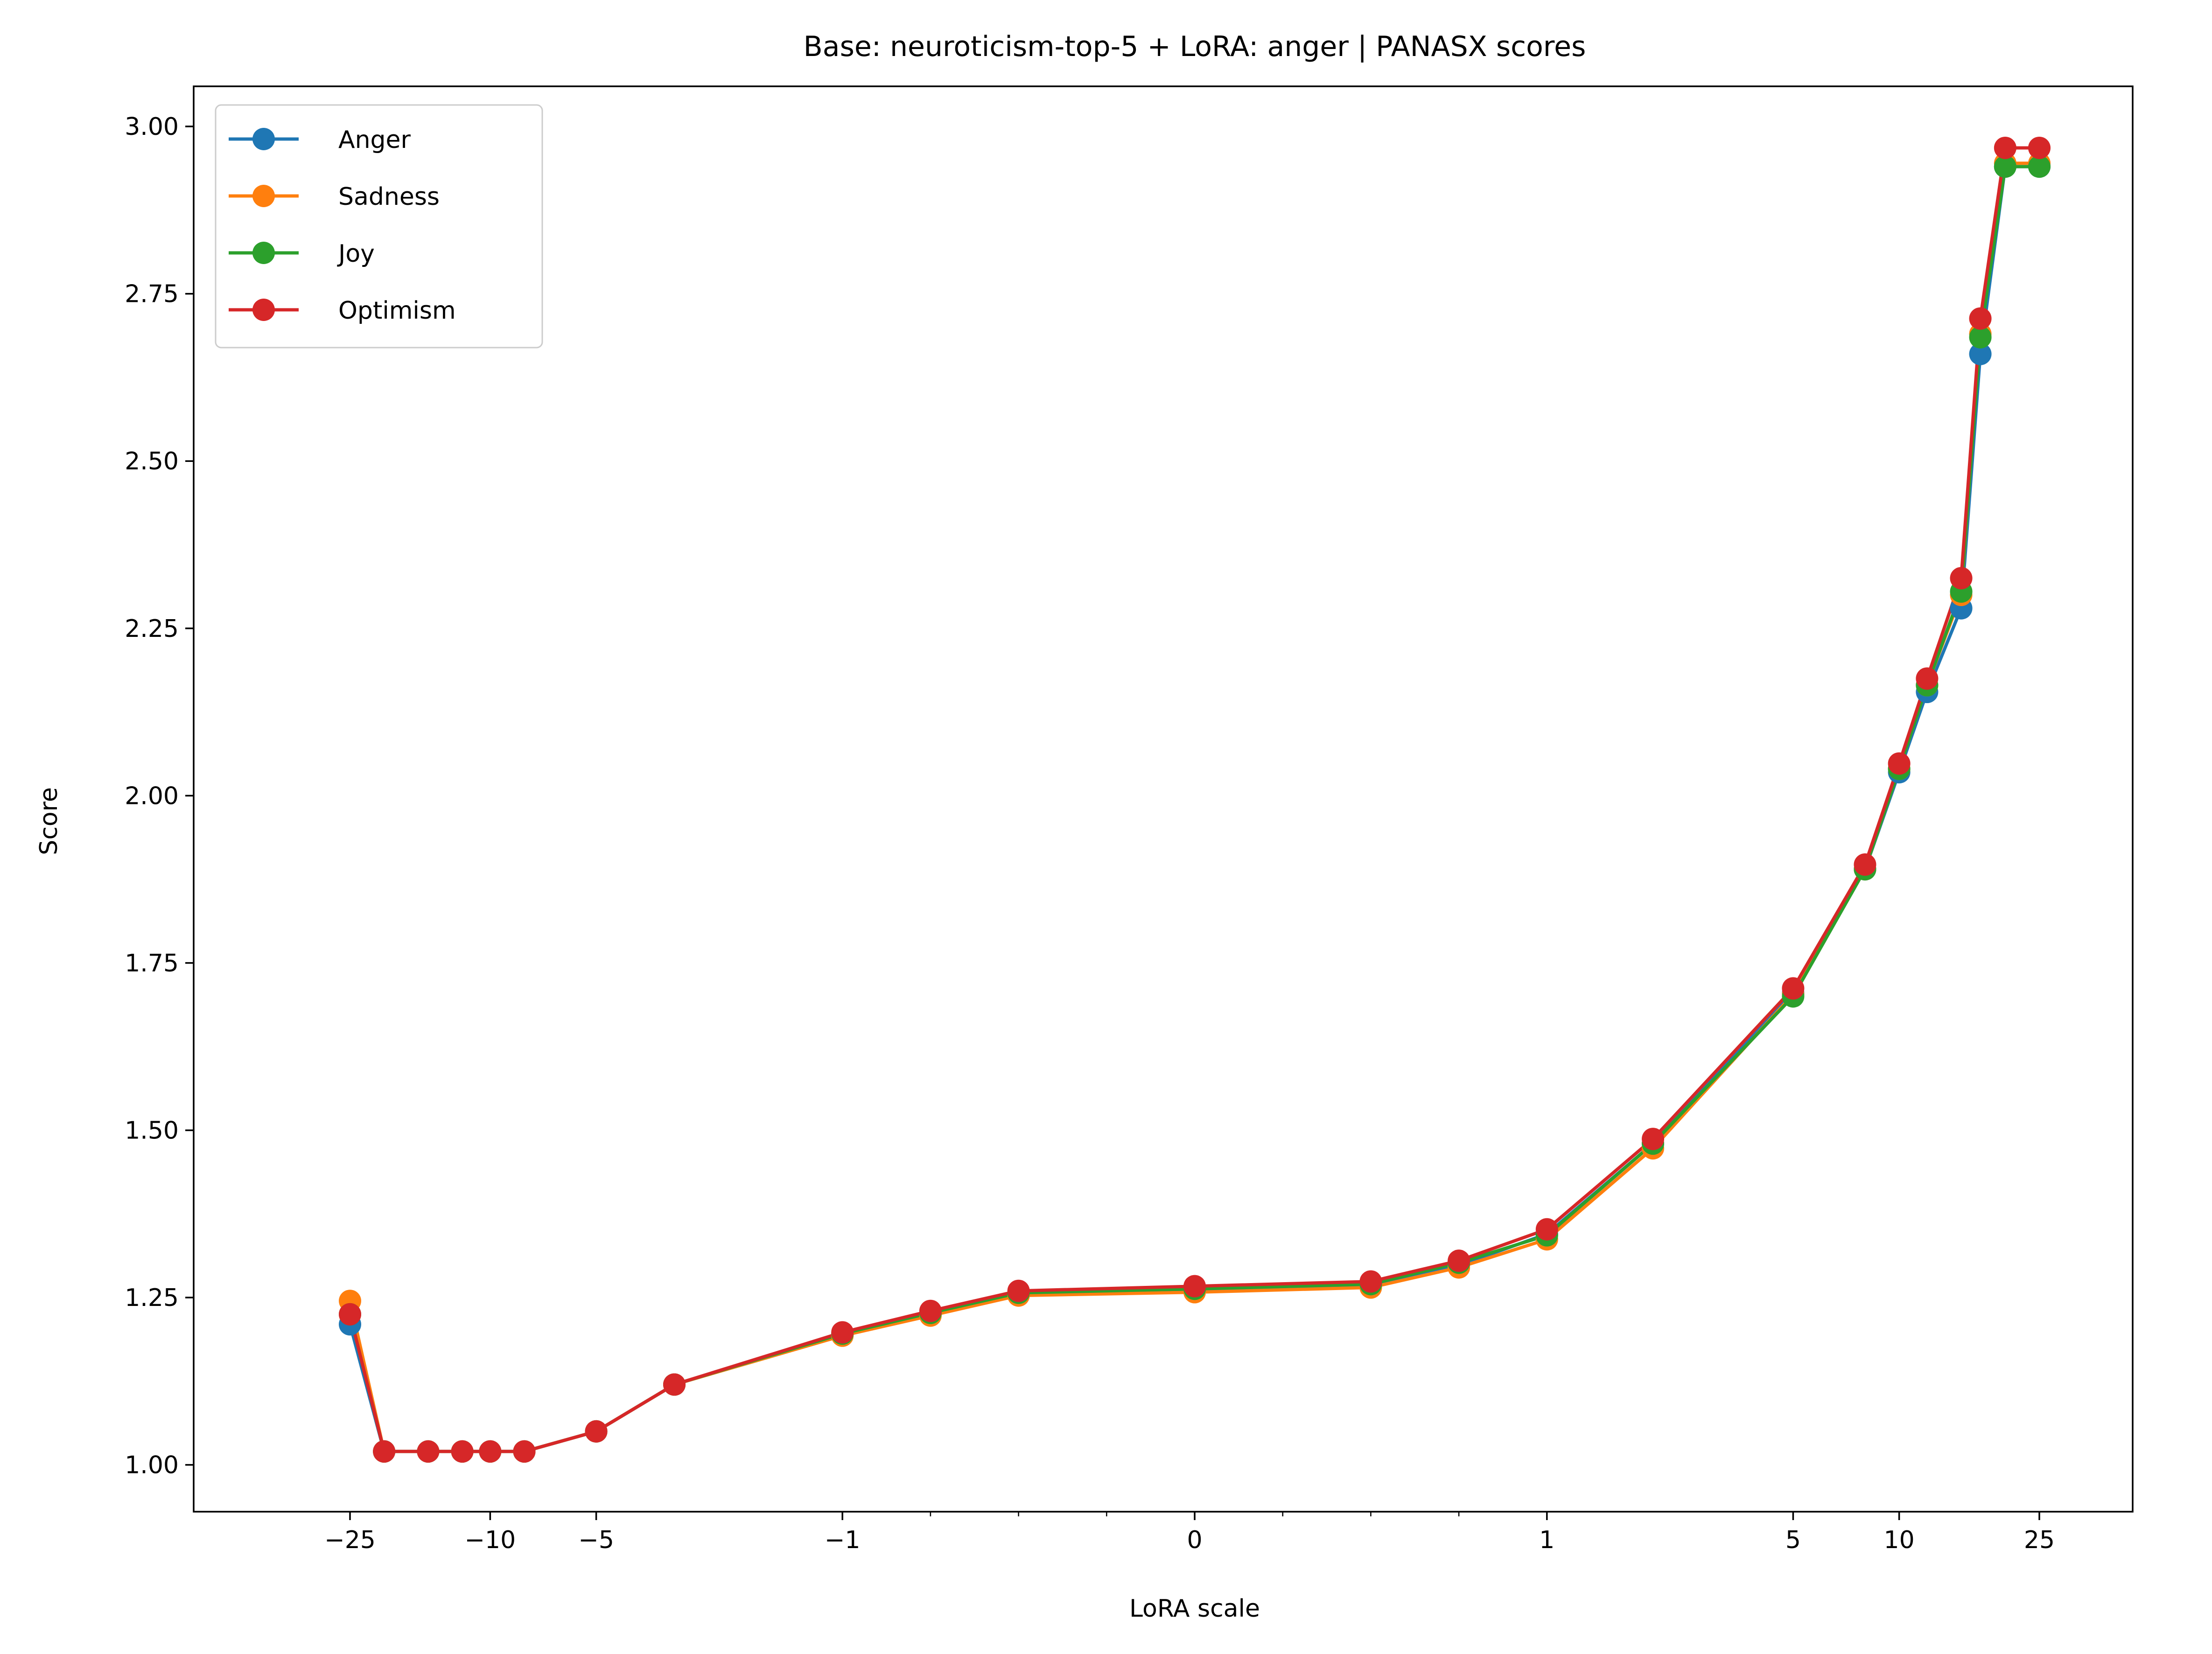 The image size is (2212, 1654). Describe the element at coordinates (49, 821) in the screenshot. I see `y-axis-label: Score` at that location.